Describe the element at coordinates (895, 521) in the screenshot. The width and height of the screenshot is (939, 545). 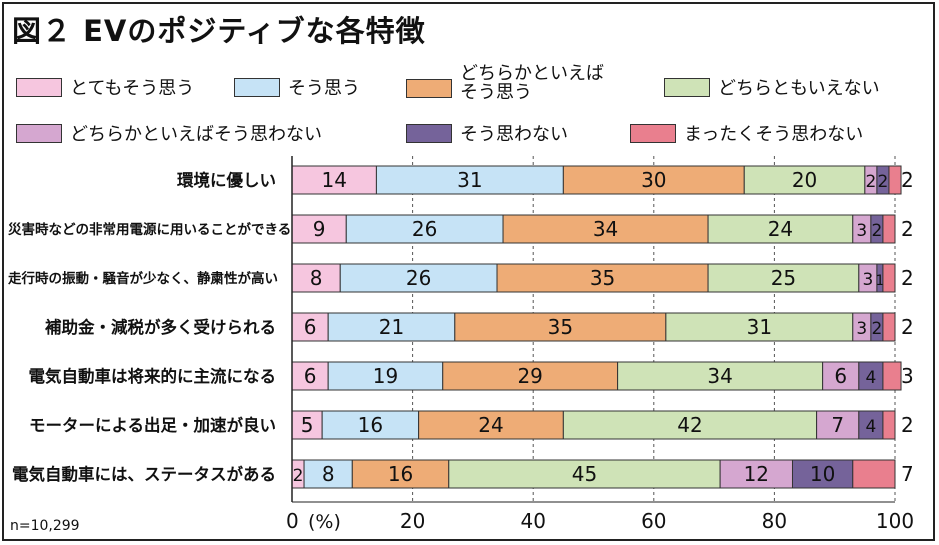
I see `x-tick-label: 100` at that location.